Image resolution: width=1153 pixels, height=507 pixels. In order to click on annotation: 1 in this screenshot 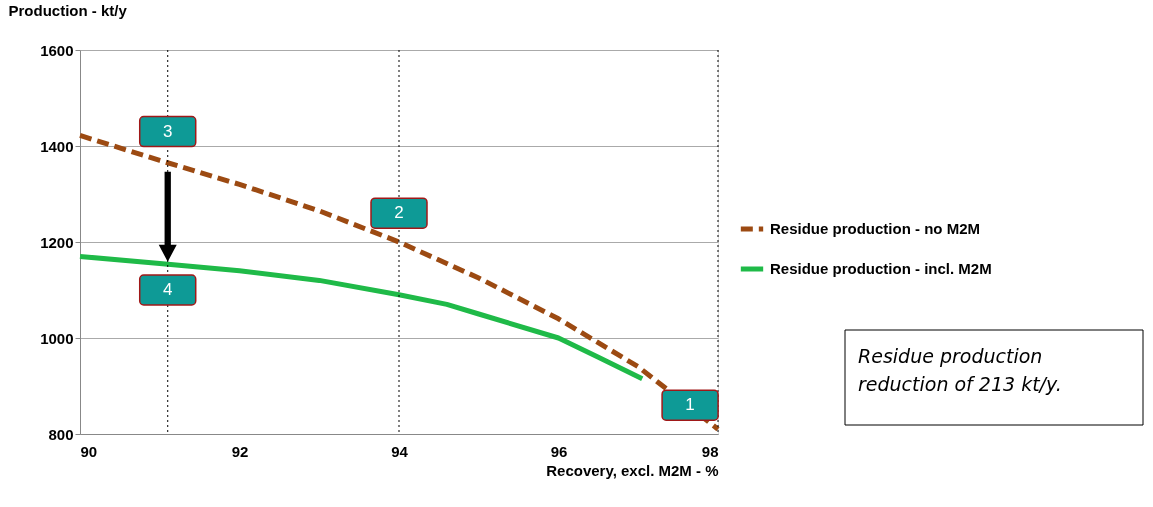, I will do `click(690, 405)`.